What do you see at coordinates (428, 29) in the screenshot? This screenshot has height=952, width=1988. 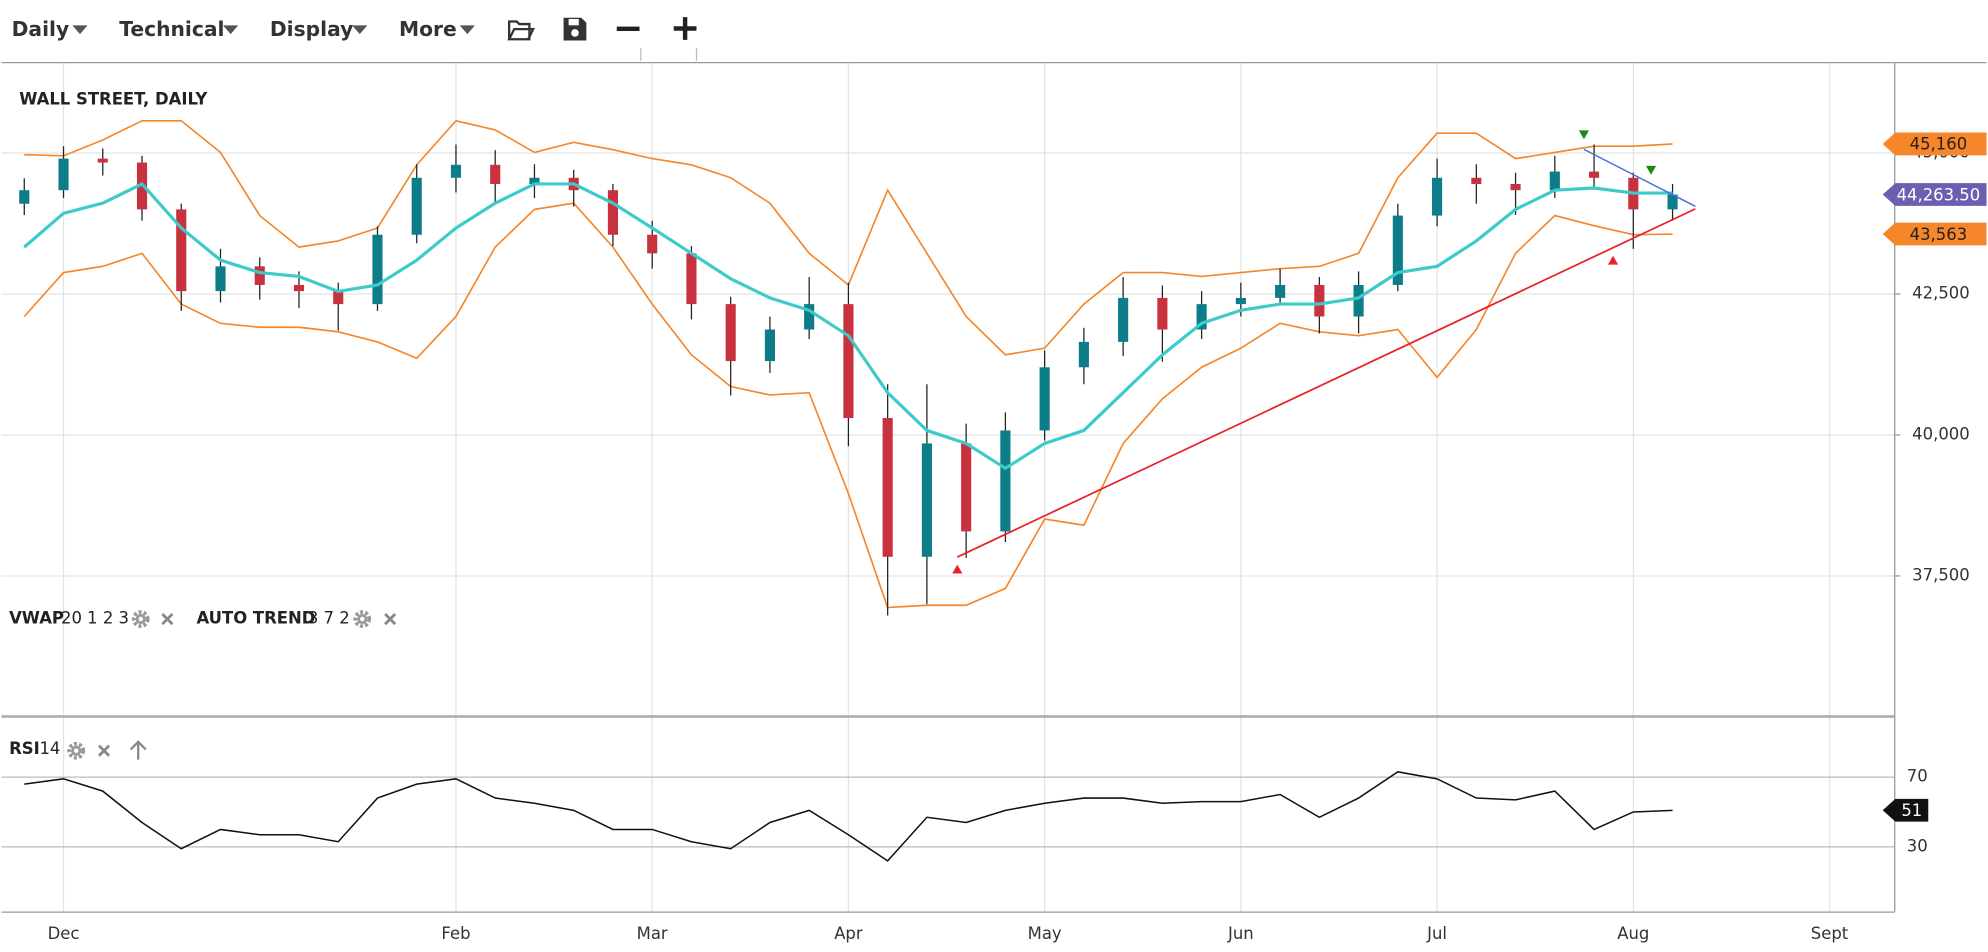 I see `menu-more: More` at bounding box center [428, 29].